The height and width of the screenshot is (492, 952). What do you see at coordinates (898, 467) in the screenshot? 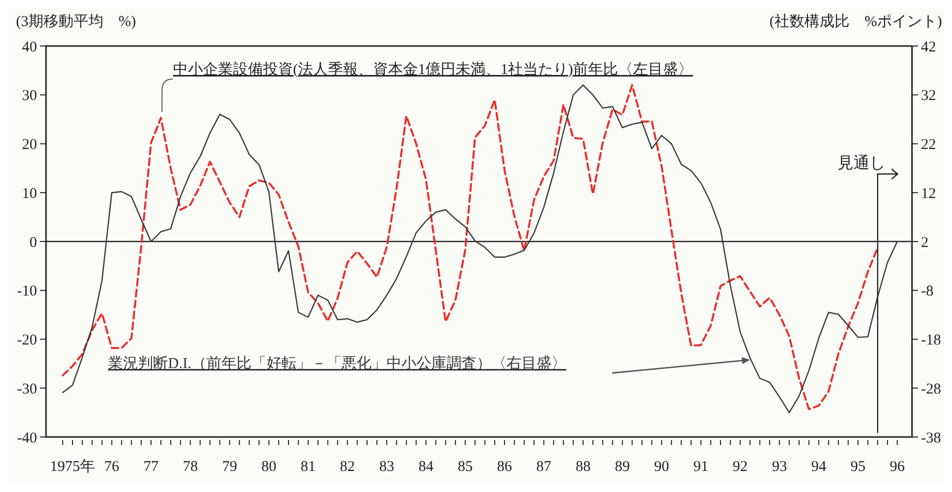
I see `x-tick-label: 96` at bounding box center [898, 467].